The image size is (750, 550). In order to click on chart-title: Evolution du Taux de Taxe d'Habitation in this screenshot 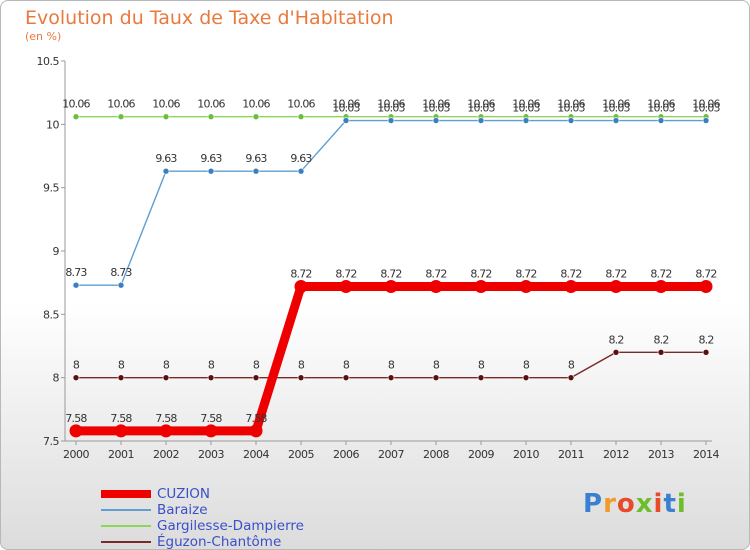, I will do `click(209, 18)`.